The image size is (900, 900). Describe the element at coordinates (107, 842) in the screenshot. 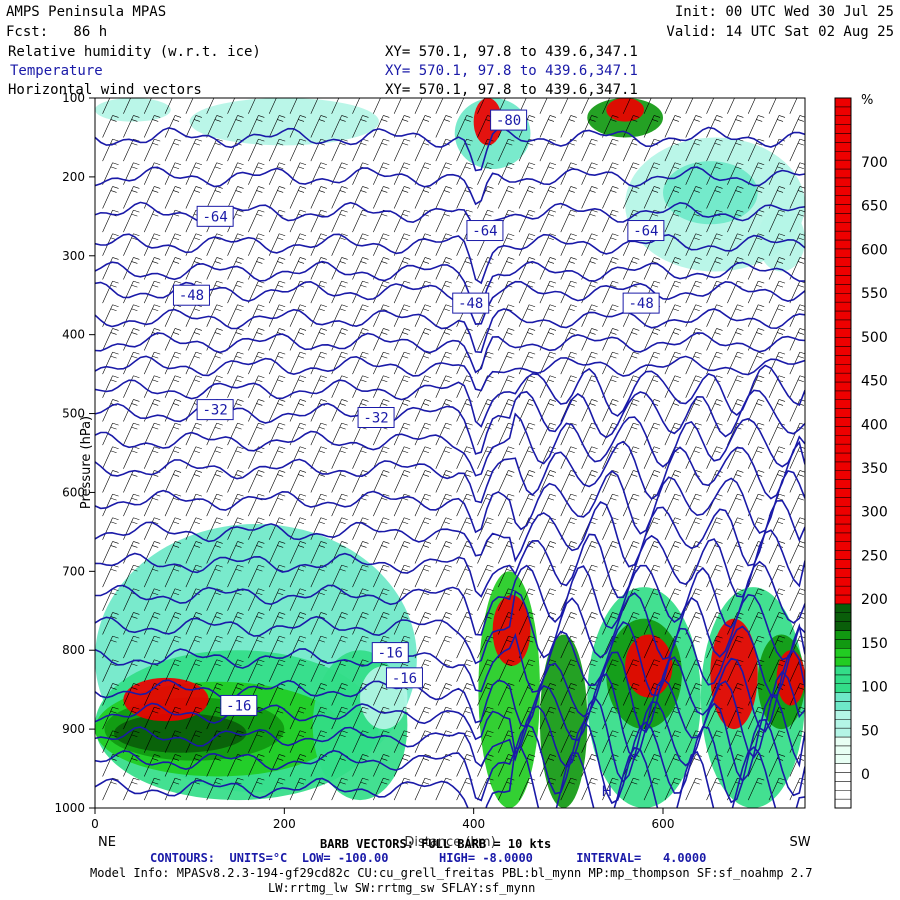

I see `x-end-label-ne: NE` at that location.